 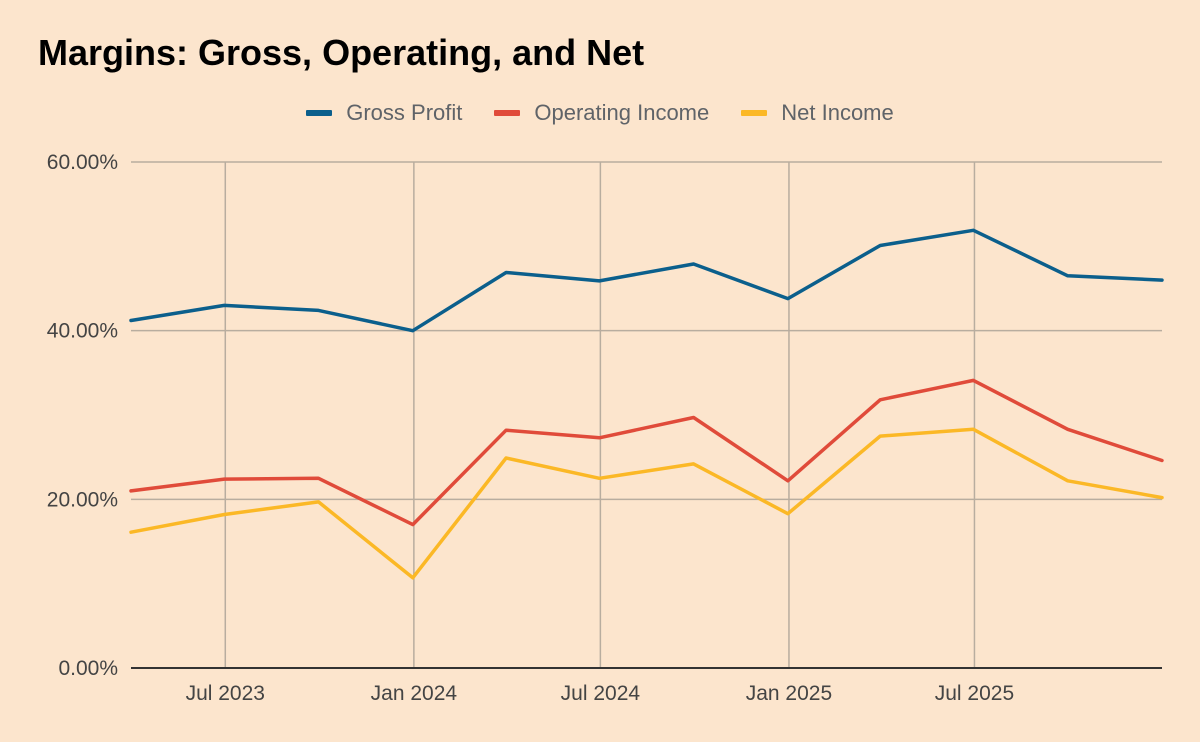 I want to click on legend-item-operating-income: Operating Income, so click(x=601, y=113).